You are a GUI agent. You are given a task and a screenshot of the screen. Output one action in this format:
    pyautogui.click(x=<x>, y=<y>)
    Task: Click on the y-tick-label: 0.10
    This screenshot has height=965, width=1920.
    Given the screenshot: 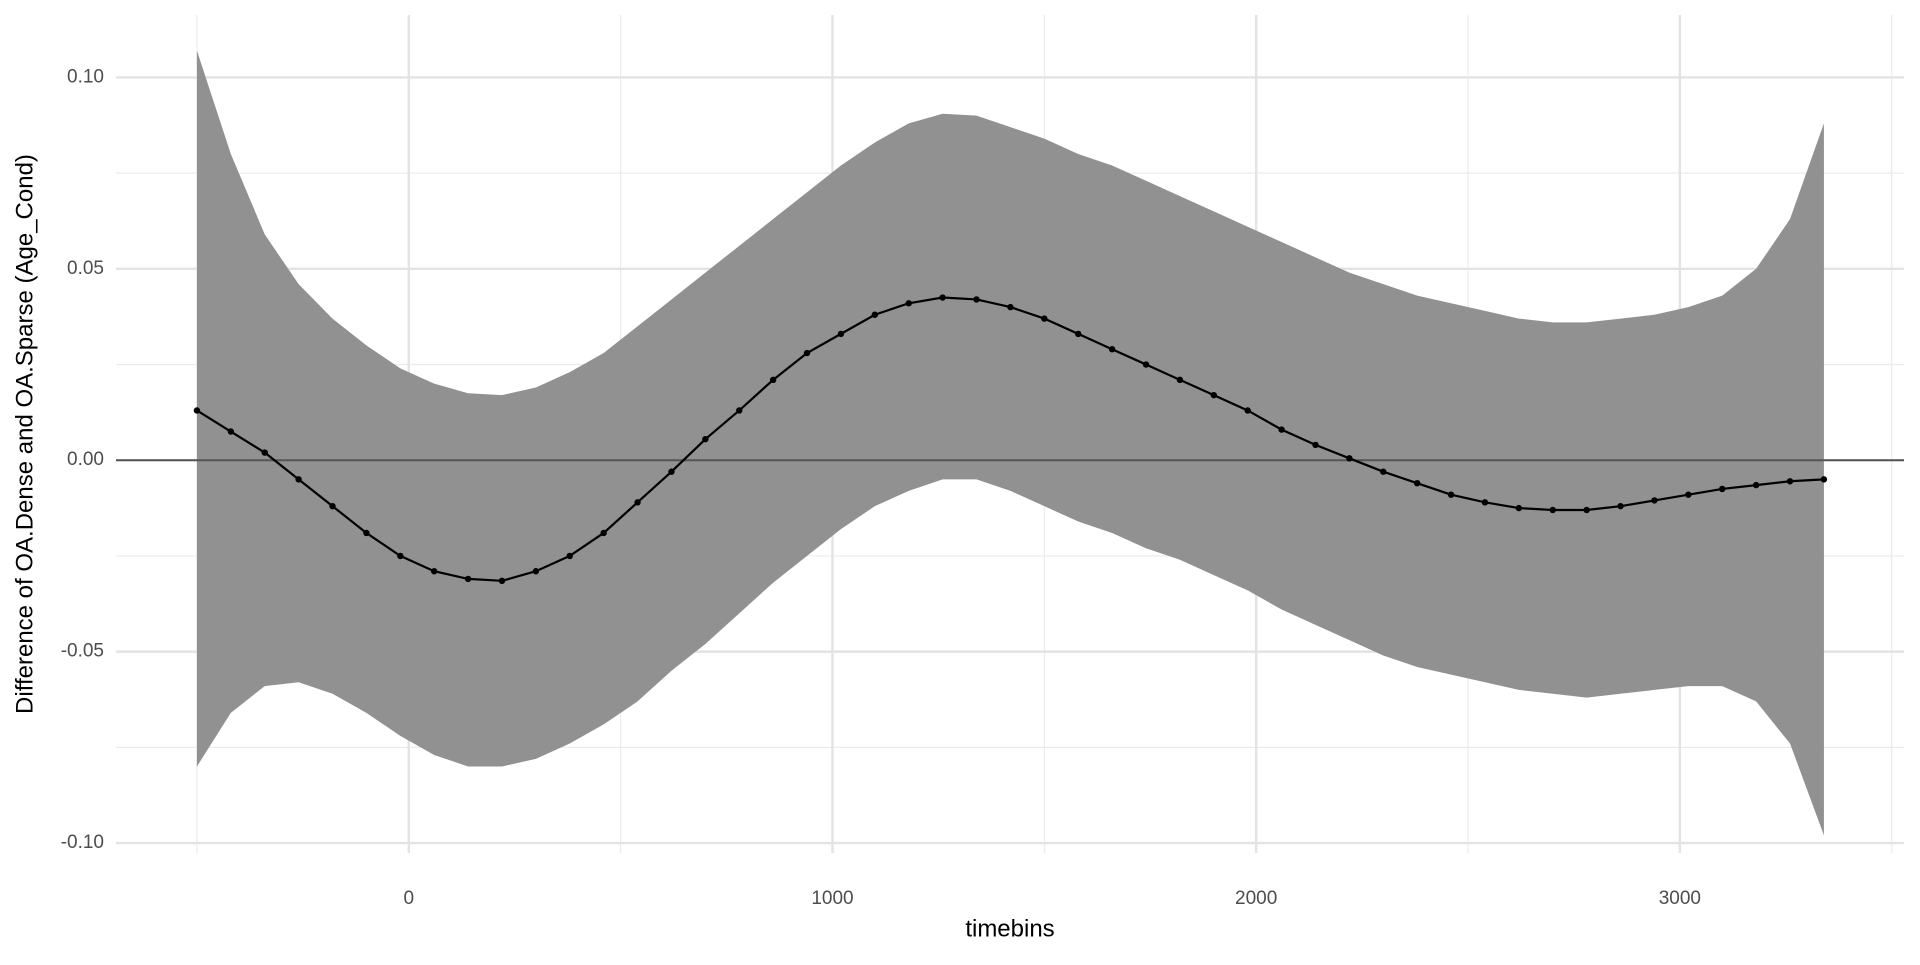 What is the action you would take?
    pyautogui.click(x=85, y=76)
    